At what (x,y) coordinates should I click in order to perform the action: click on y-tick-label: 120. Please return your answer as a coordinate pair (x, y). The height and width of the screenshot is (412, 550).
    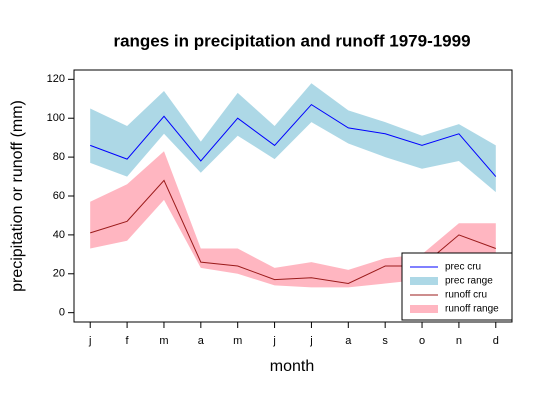
    Looking at the image, I should click on (56, 79).